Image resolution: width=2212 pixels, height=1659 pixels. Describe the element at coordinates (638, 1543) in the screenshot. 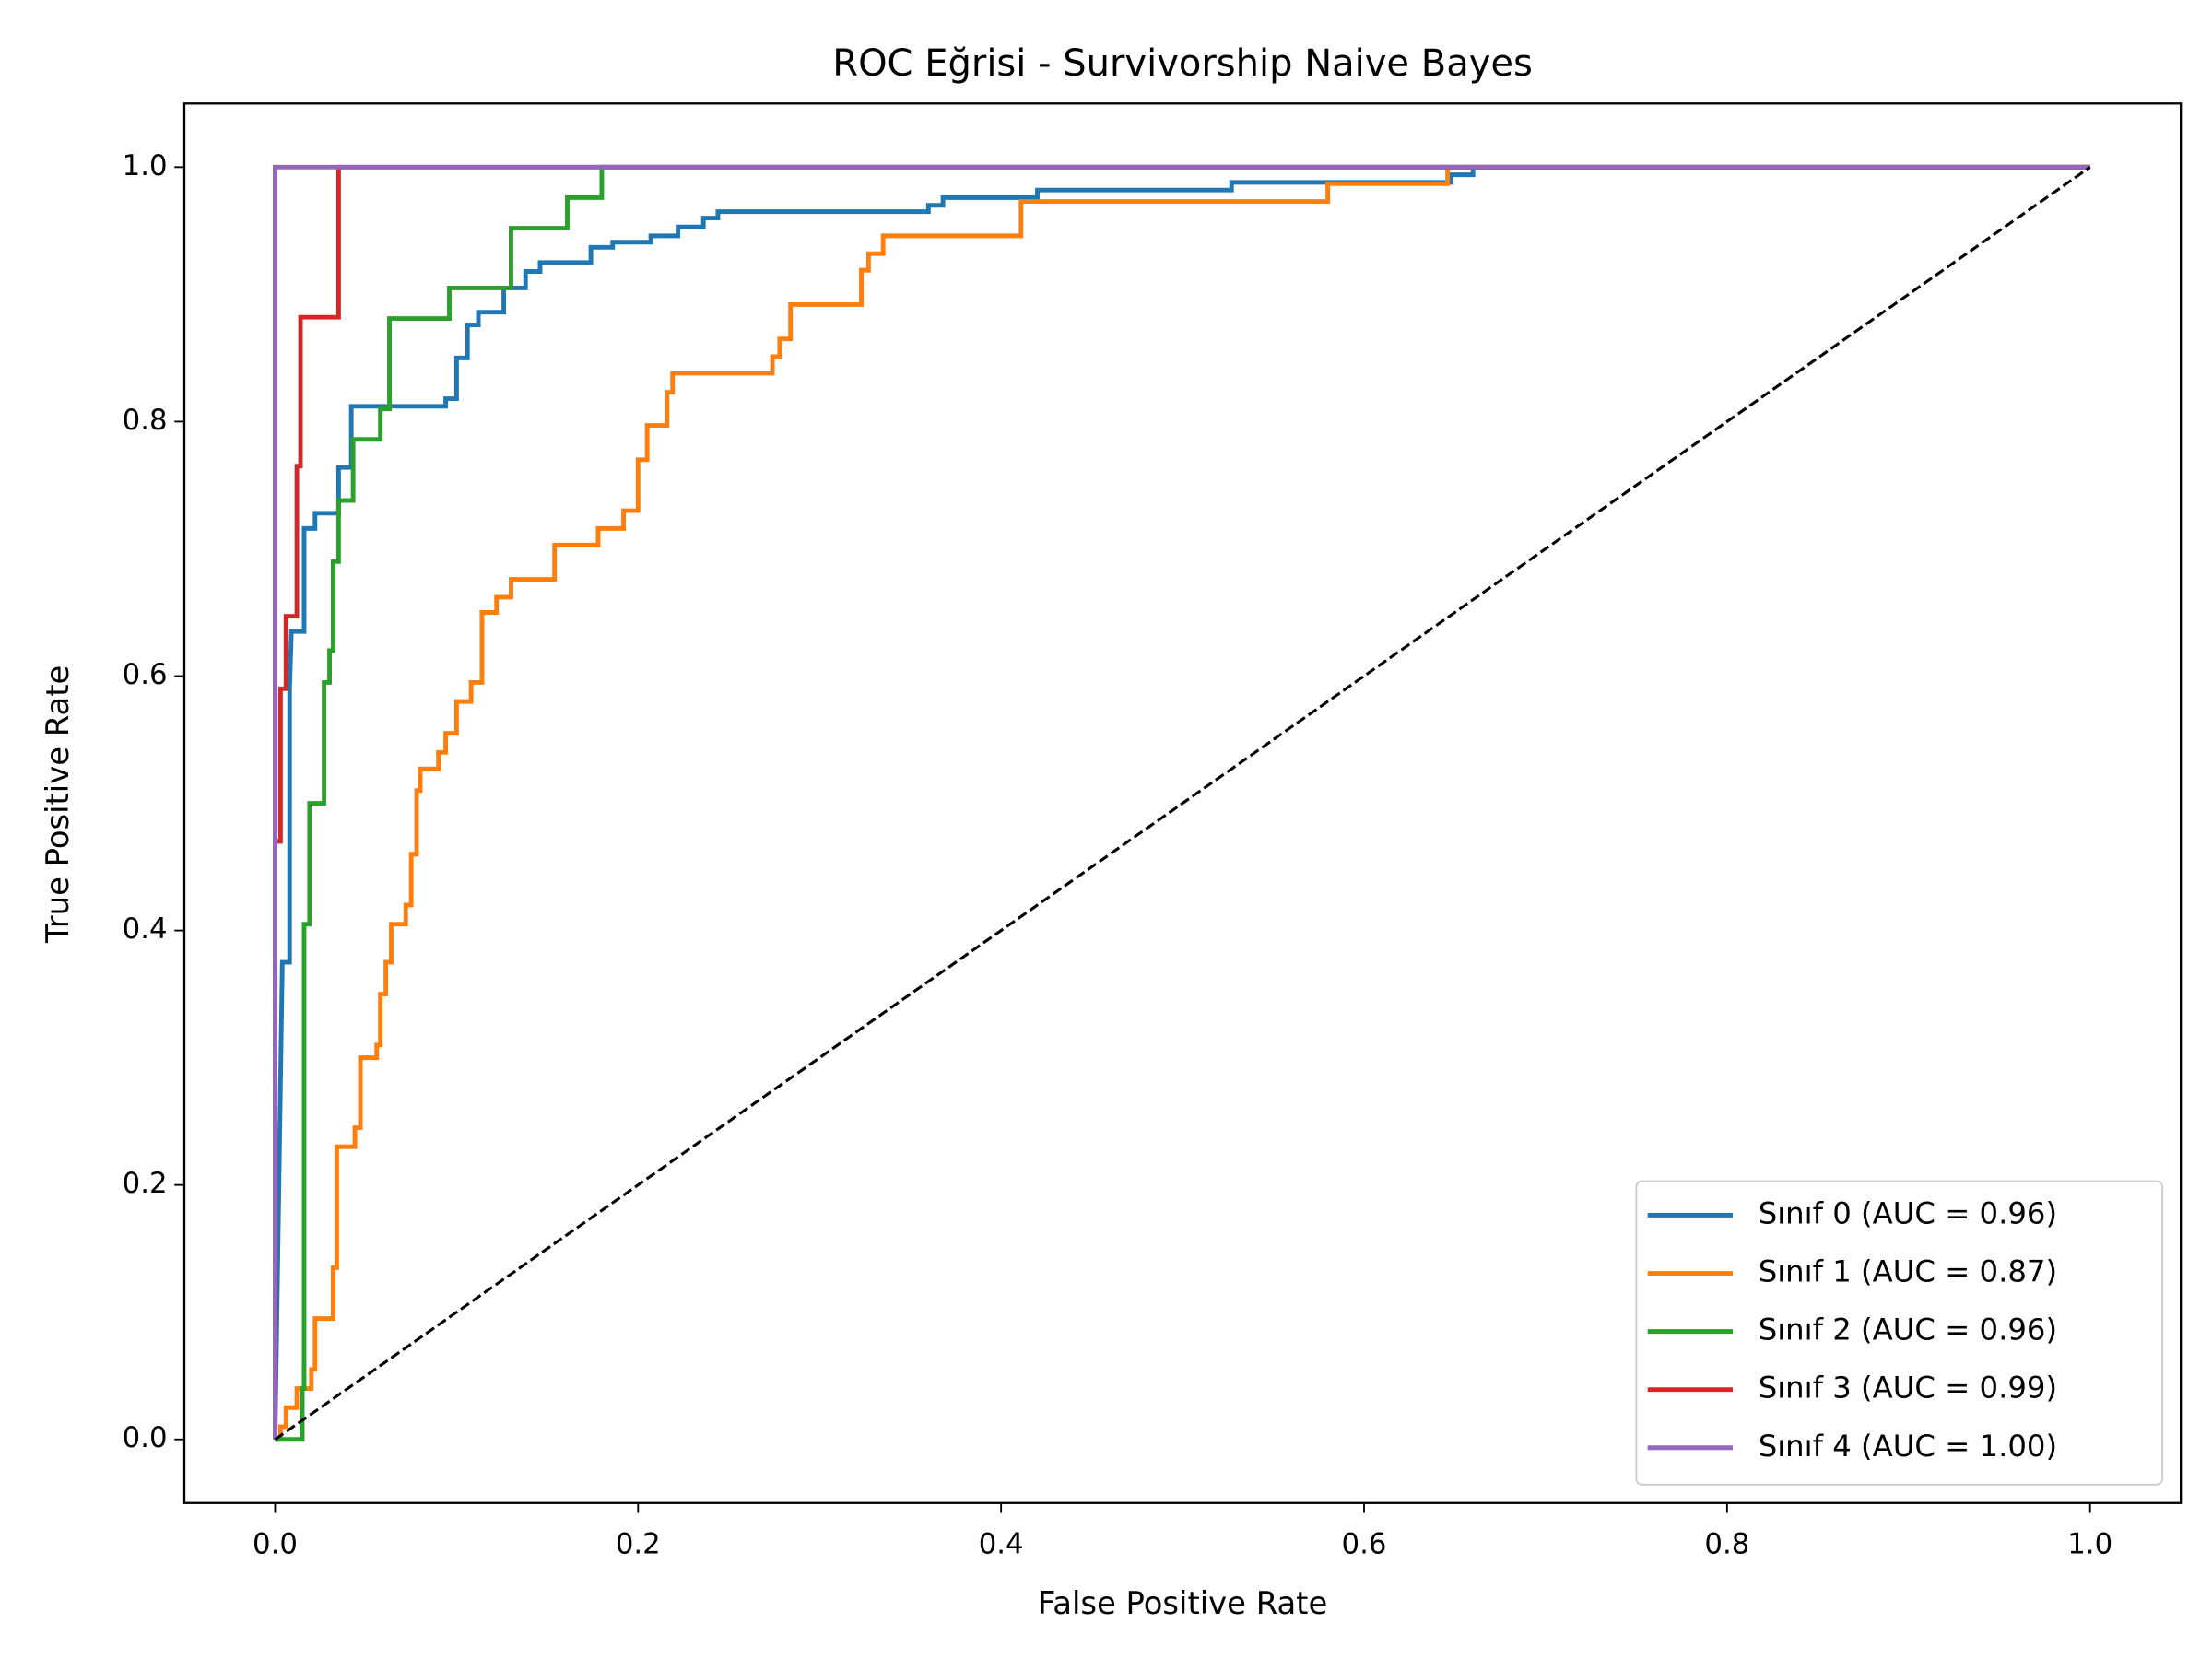

I see `x-tick-label: 0.2` at that location.